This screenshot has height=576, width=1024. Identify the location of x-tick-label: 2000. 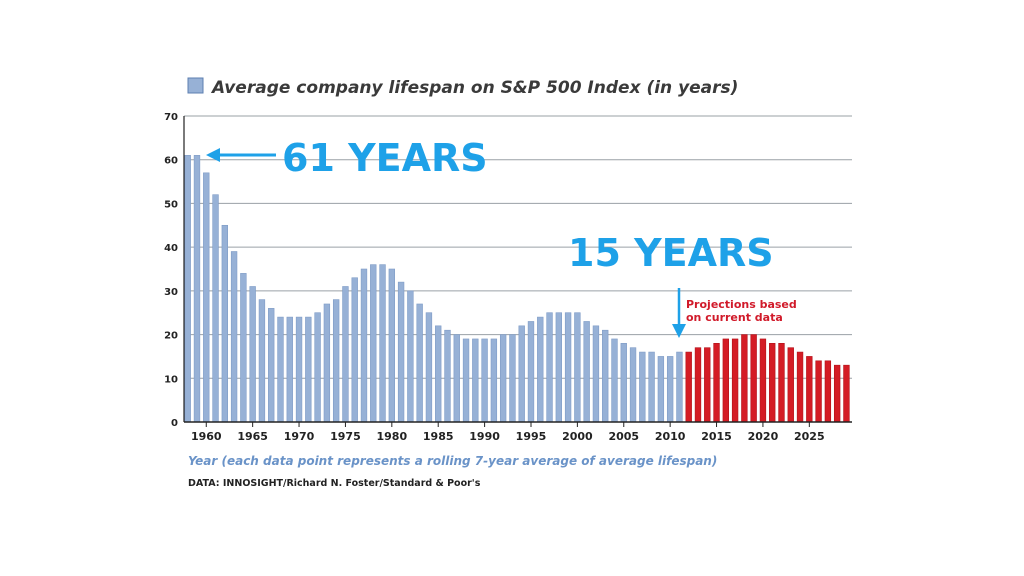
(577, 436).